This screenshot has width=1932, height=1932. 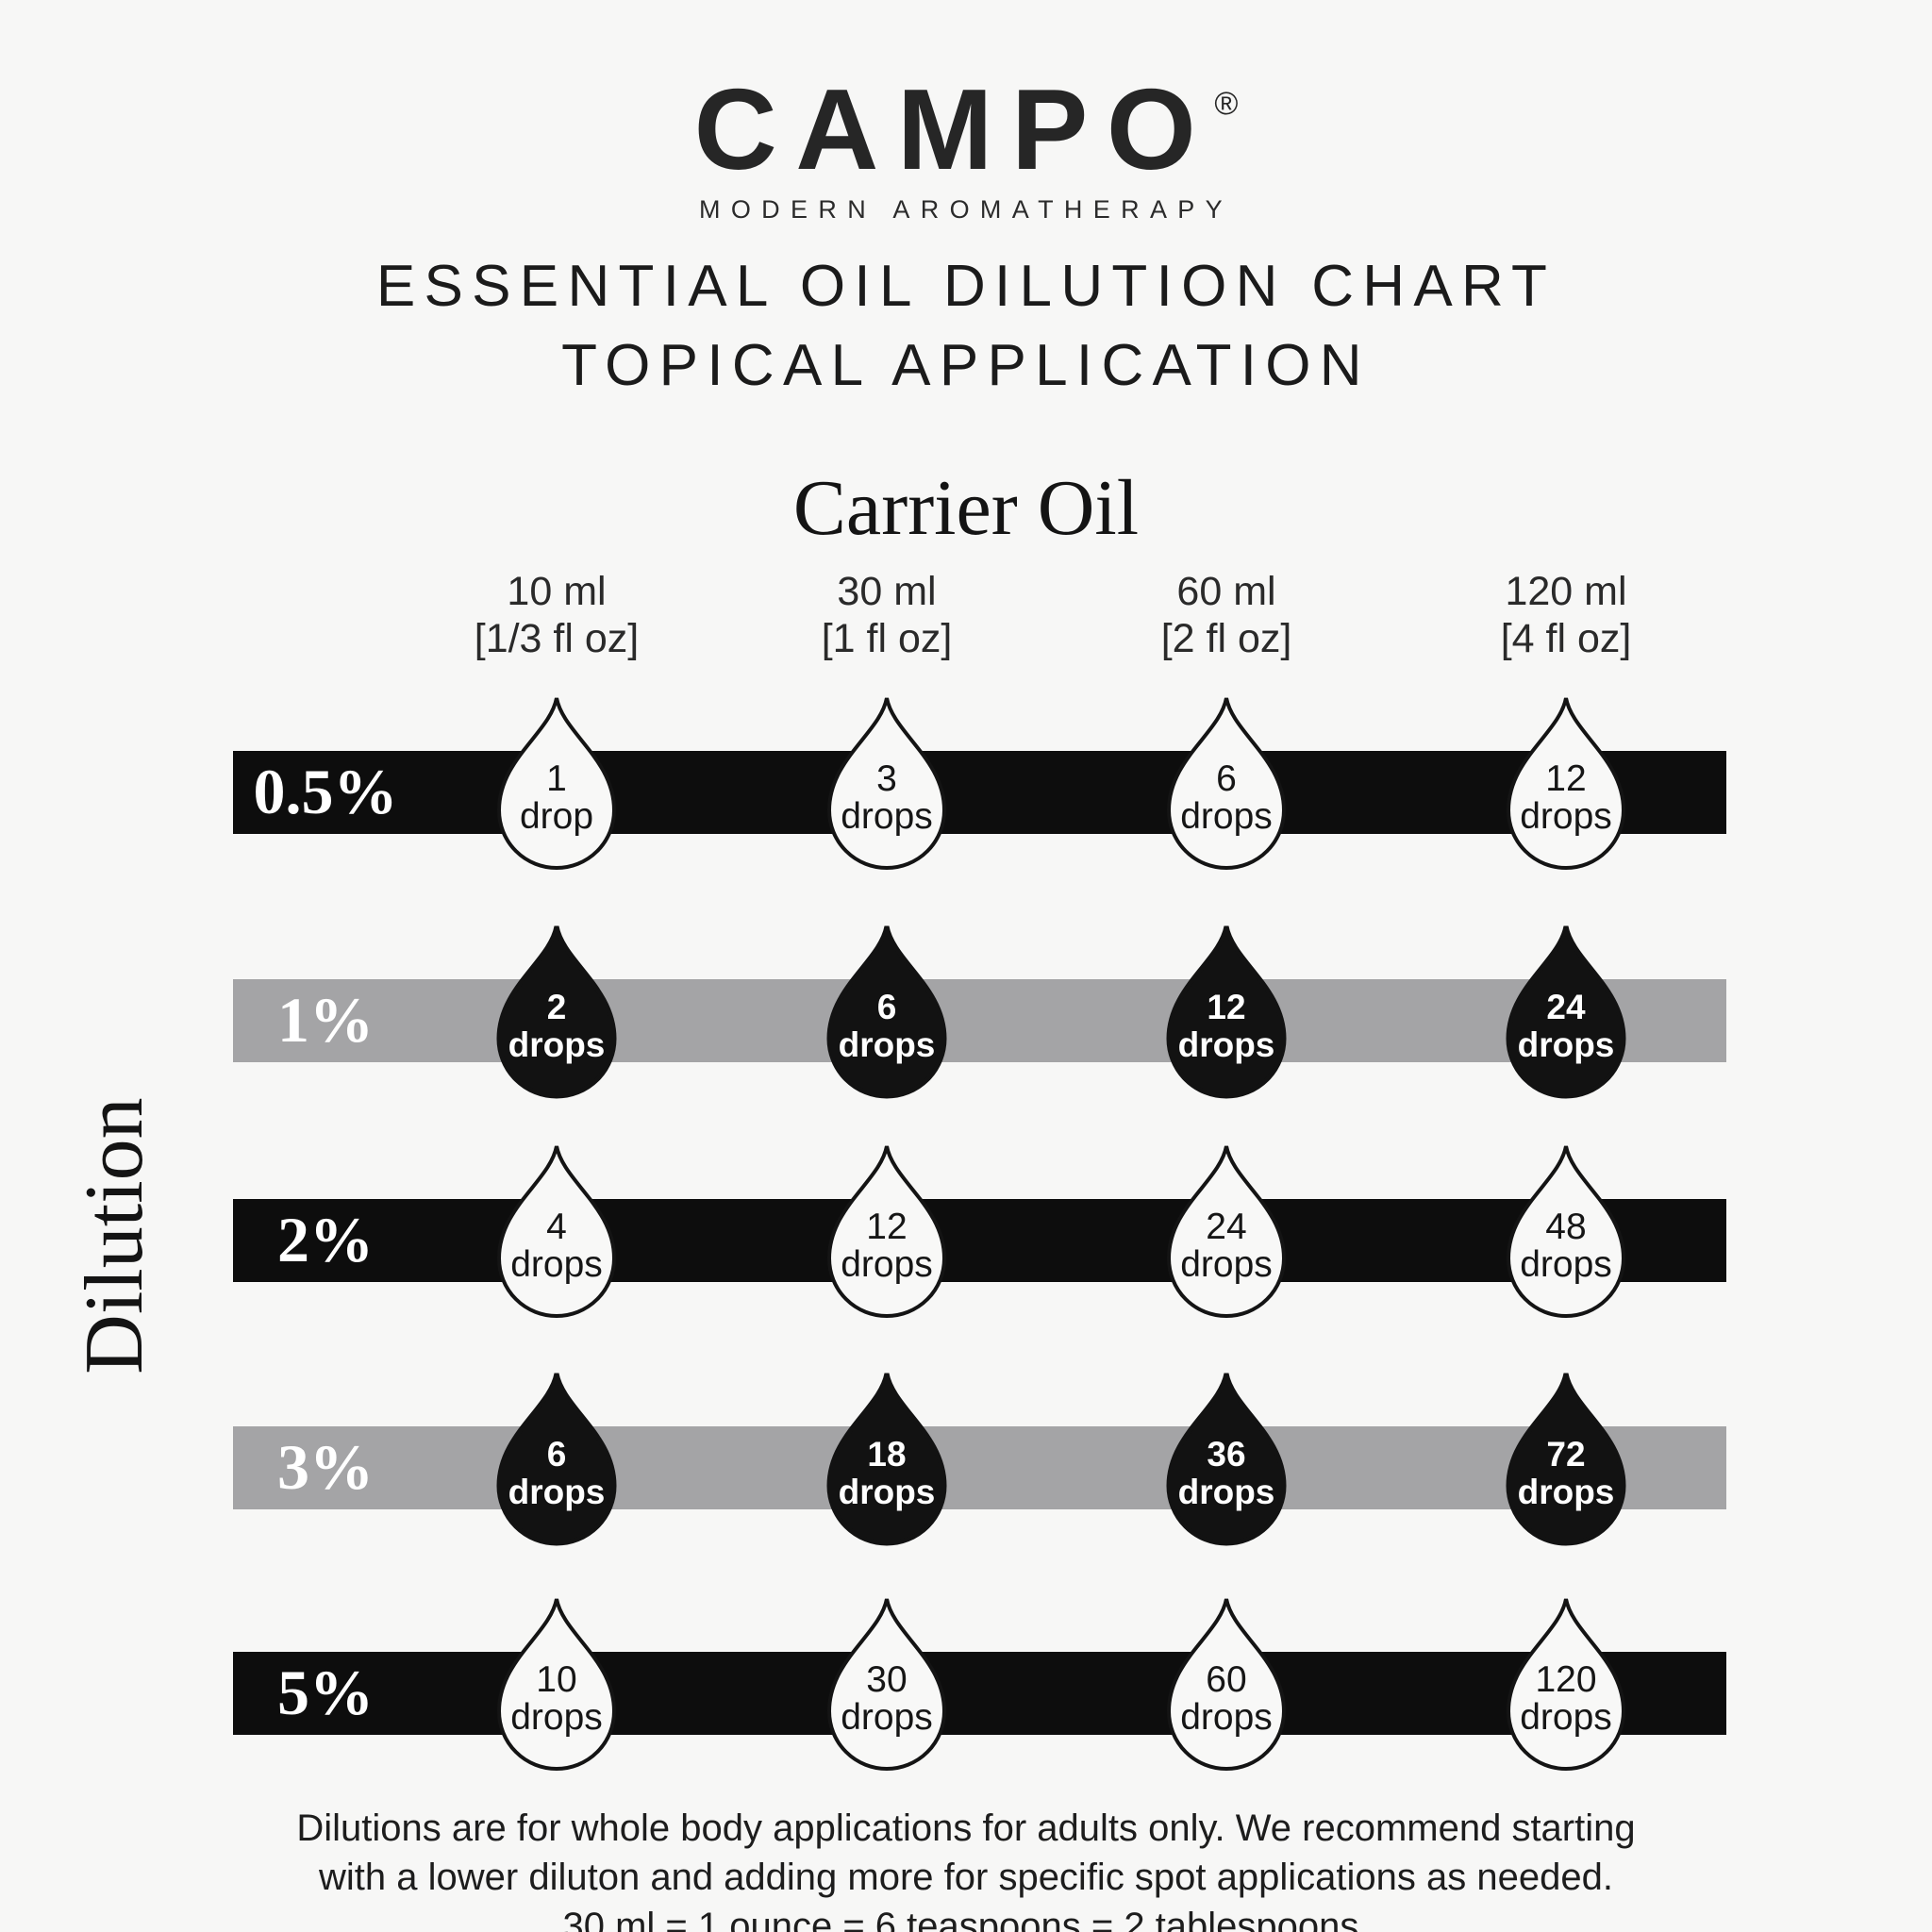 I want to click on drop-cell: 24 drops, so click(x=1226, y=1233).